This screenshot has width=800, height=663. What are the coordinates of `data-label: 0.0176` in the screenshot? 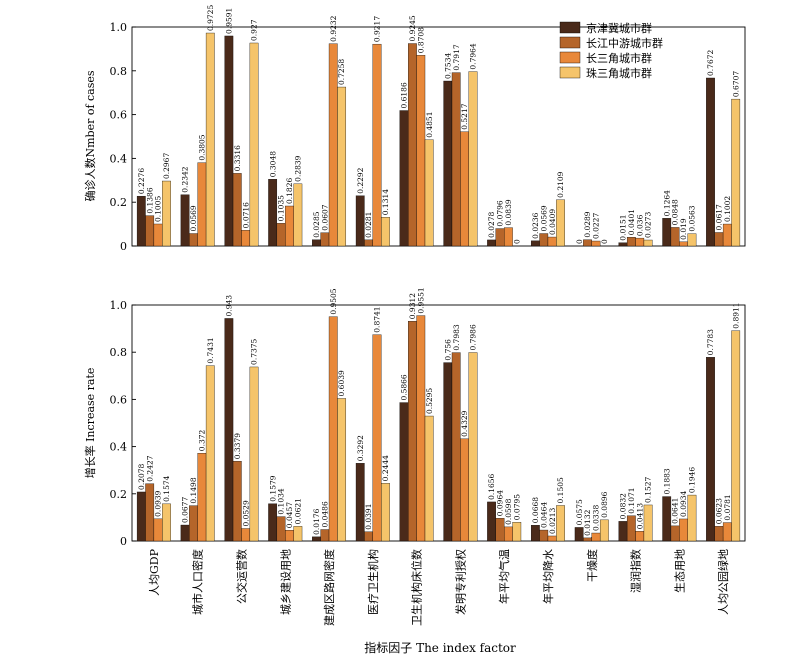 It's located at (316, 521).